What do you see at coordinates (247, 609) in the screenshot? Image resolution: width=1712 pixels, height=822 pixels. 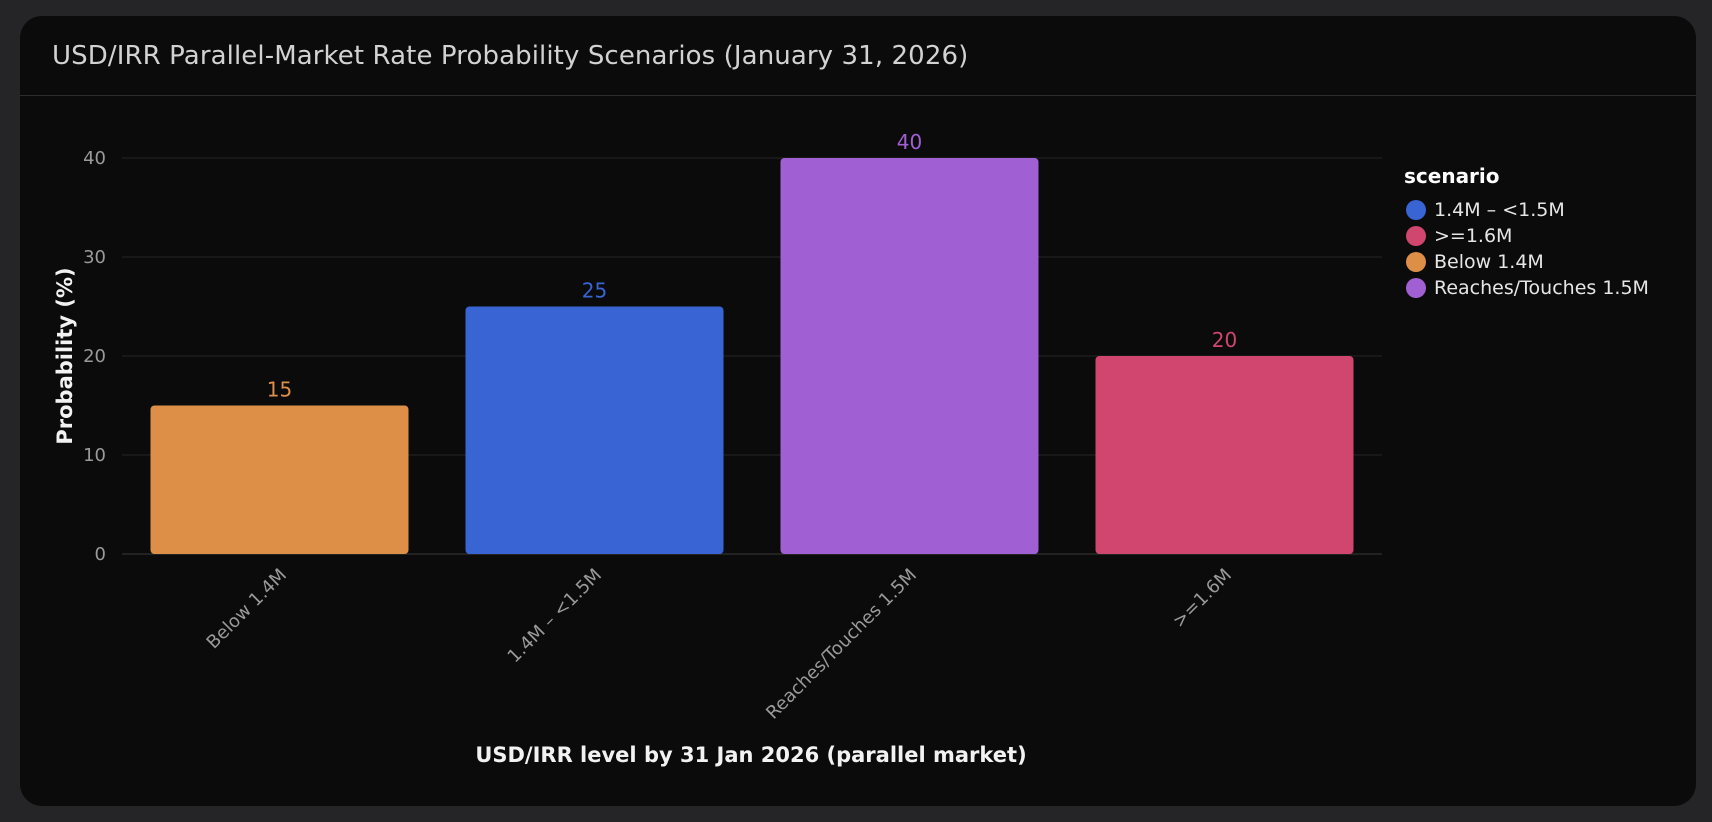 I see `x-tick-label: Below 1.4M` at bounding box center [247, 609].